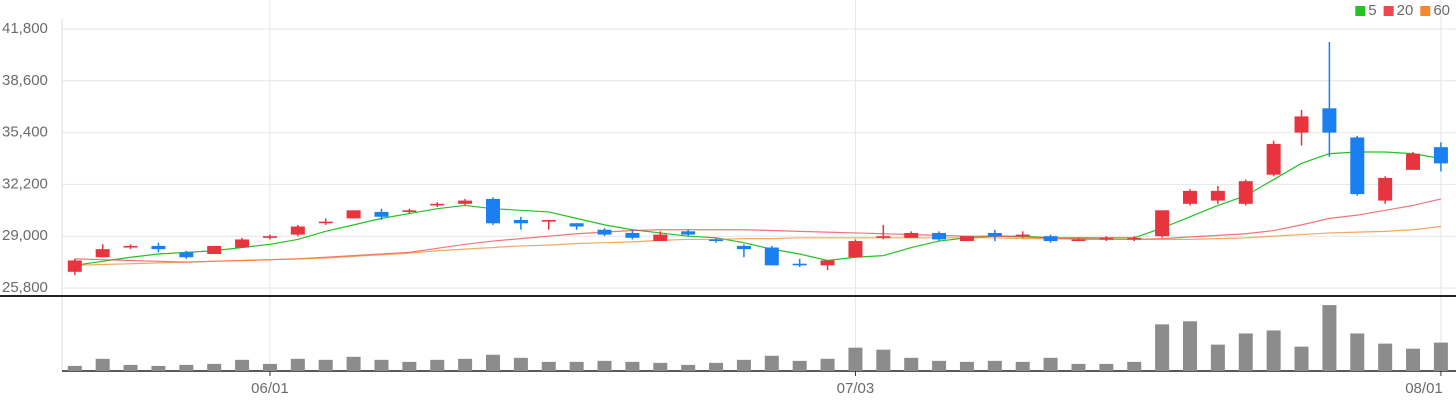  What do you see at coordinates (25, 132) in the screenshot?
I see `y-tick-label: 35,400` at bounding box center [25, 132].